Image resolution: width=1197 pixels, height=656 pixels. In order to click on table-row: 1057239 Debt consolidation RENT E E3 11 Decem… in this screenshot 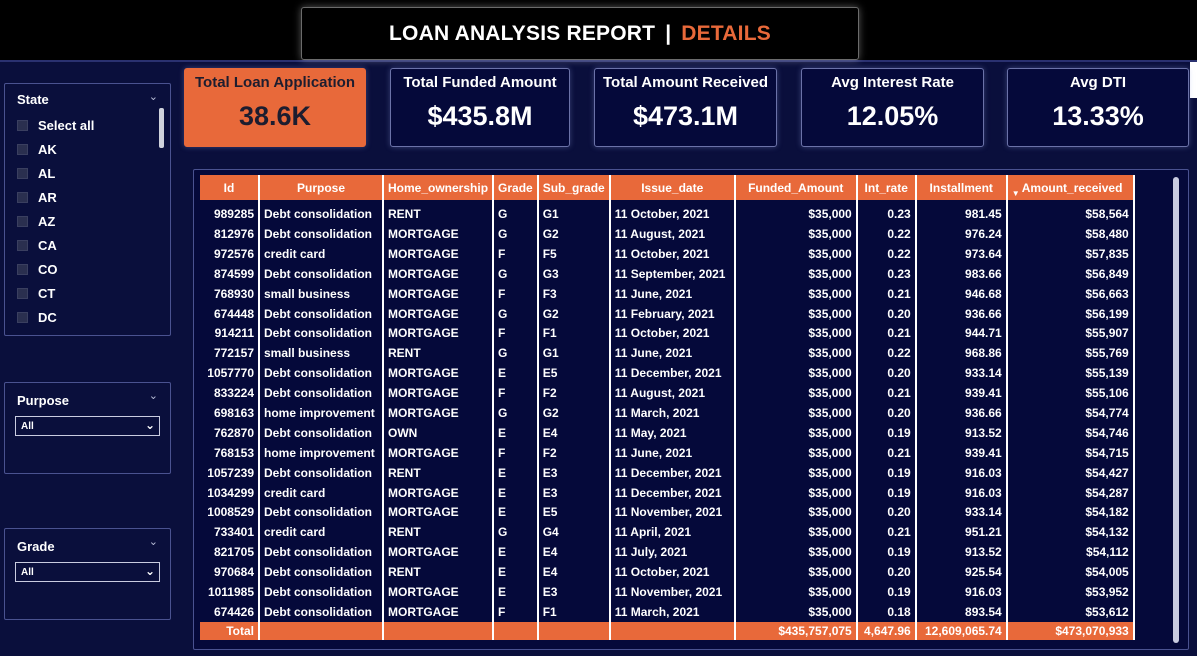, I will do `click(667, 472)`.